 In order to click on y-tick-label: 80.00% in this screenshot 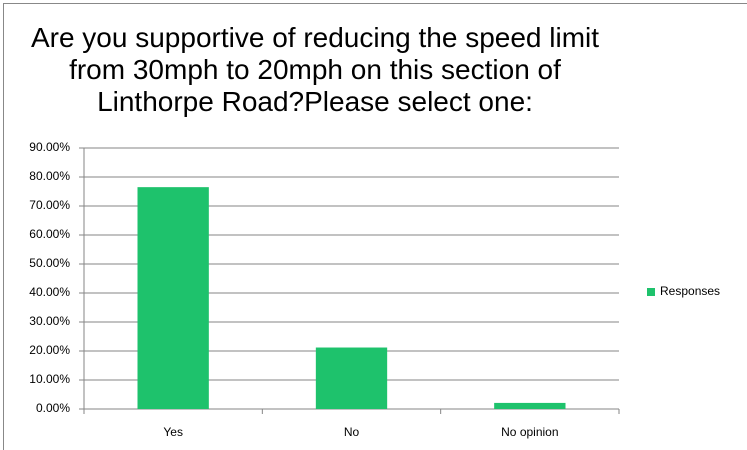, I will do `click(49, 176)`.